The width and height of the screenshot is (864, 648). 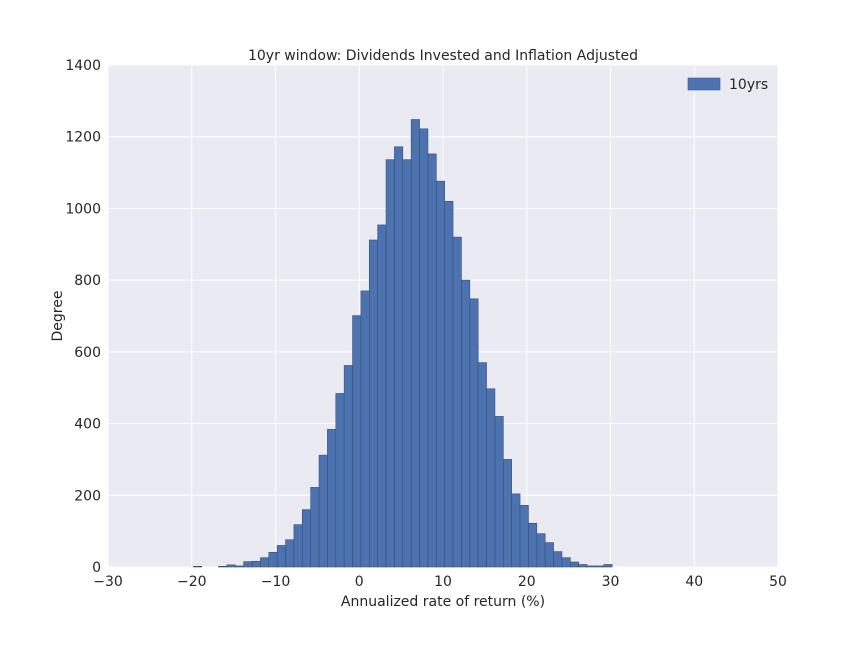 I want to click on y-tick-label: 800, so click(x=87, y=281).